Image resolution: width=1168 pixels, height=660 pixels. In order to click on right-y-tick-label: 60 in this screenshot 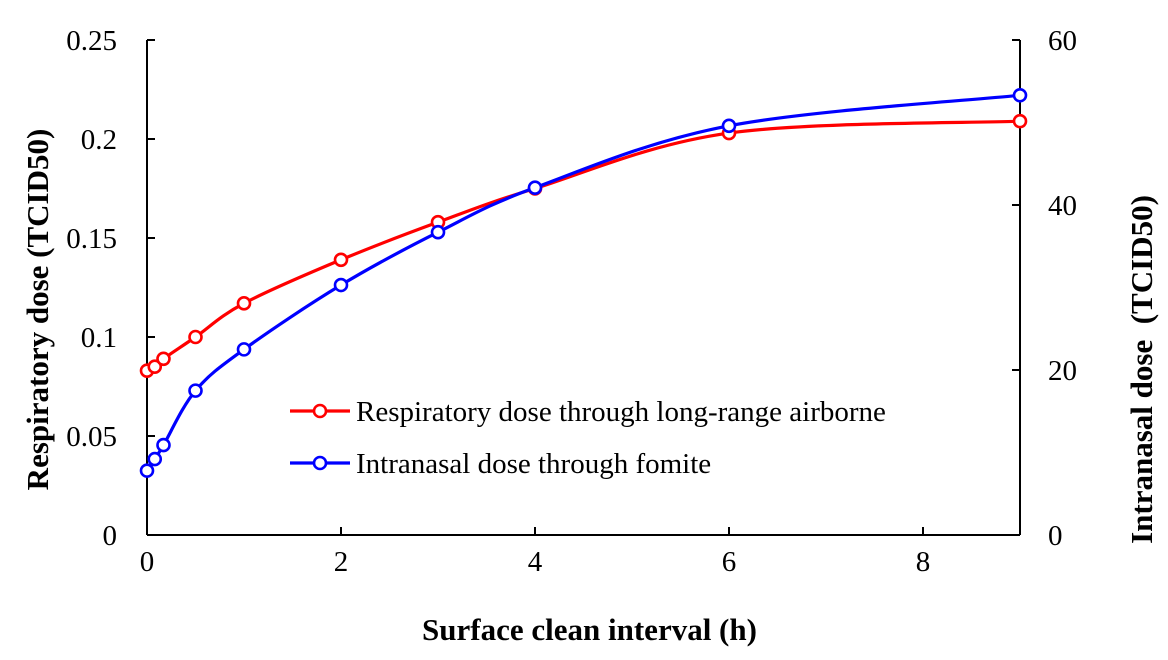, I will do `click(1062, 41)`.